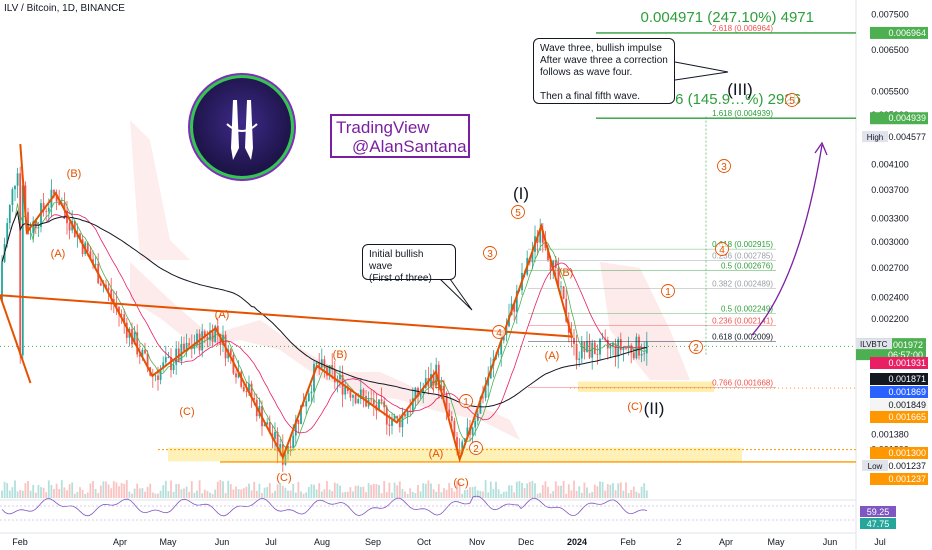 Image resolution: width=932 pixels, height=550 pixels. Describe the element at coordinates (726, 542) in the screenshot. I see `time-axis-tick: Apr` at that location.